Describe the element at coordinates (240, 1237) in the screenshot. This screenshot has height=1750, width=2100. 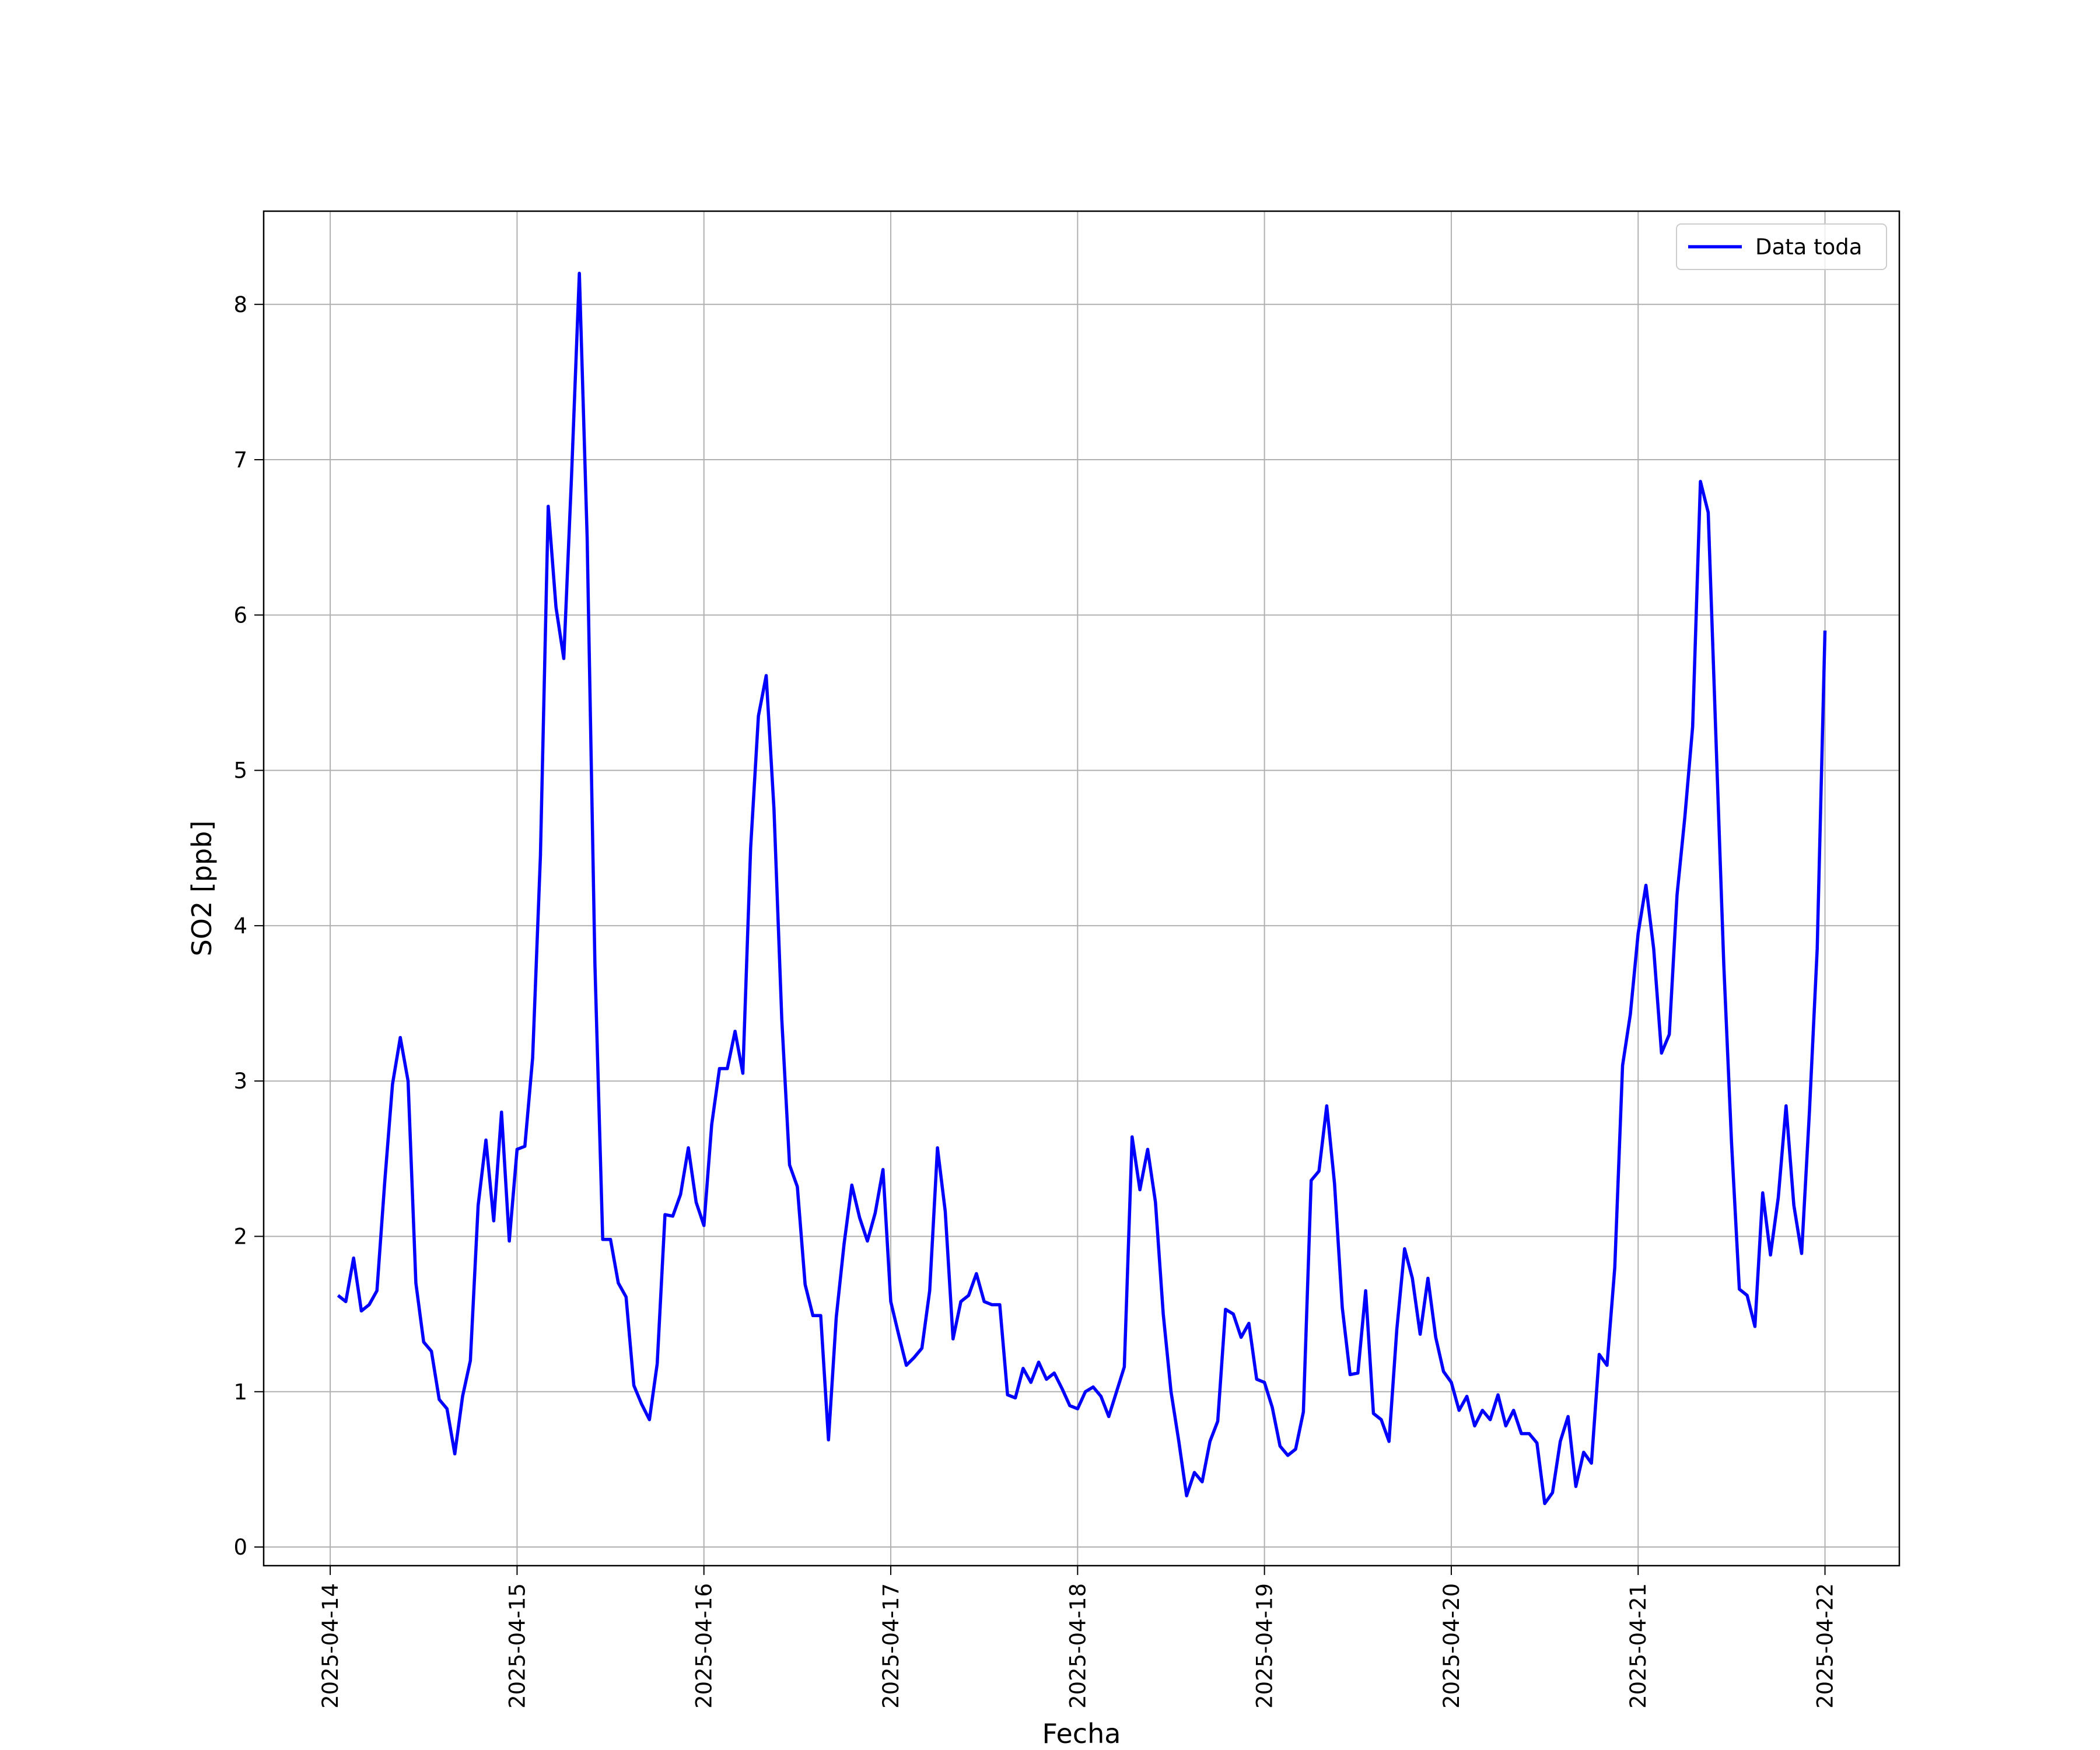
I see `y-tick-label: 2` at that location.